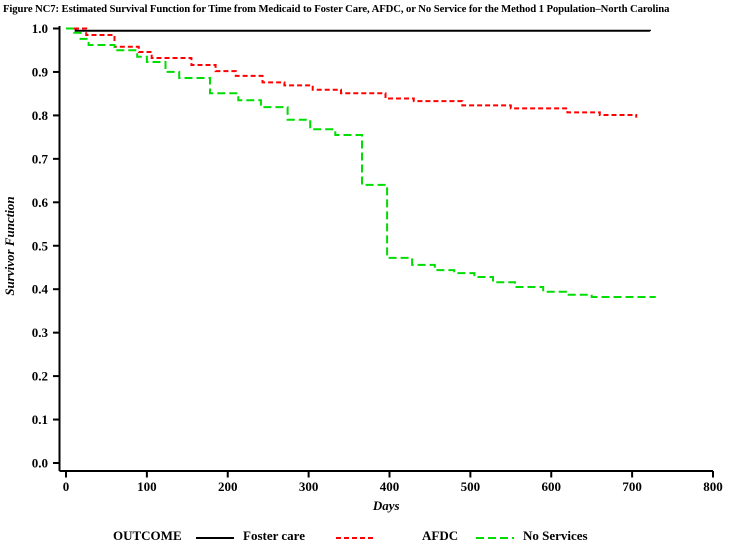 This screenshot has height=550, width=733. Describe the element at coordinates (390, 486) in the screenshot. I see `x-tick-label: 400` at that location.